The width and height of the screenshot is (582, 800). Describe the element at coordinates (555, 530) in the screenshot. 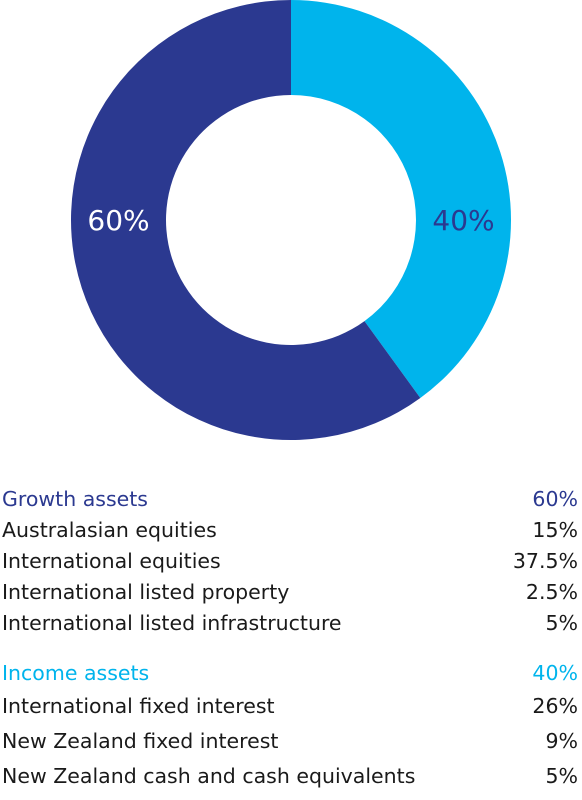

I see `item-value: 15%` at that location.